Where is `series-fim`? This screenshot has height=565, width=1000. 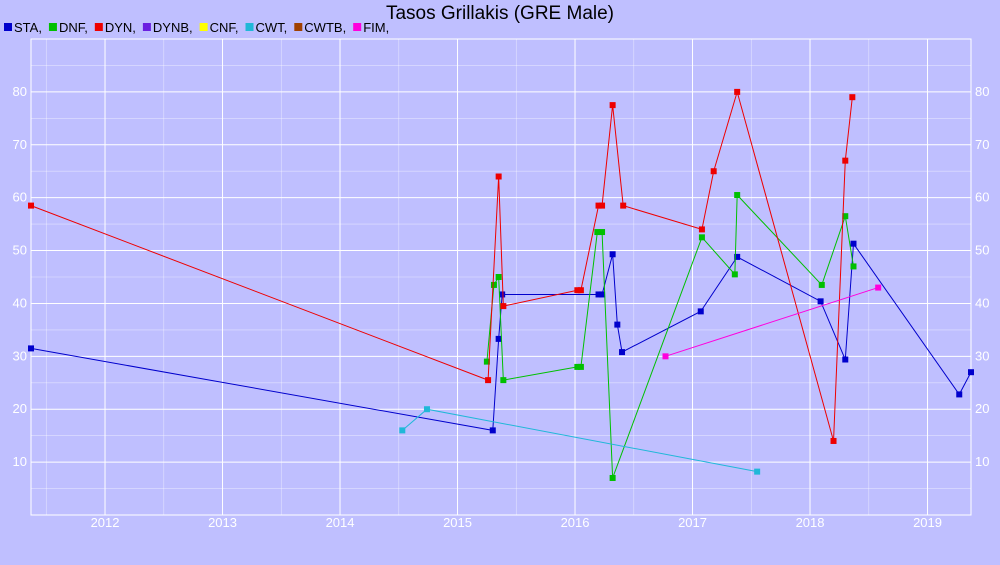 series-fim is located at coordinates (772, 322).